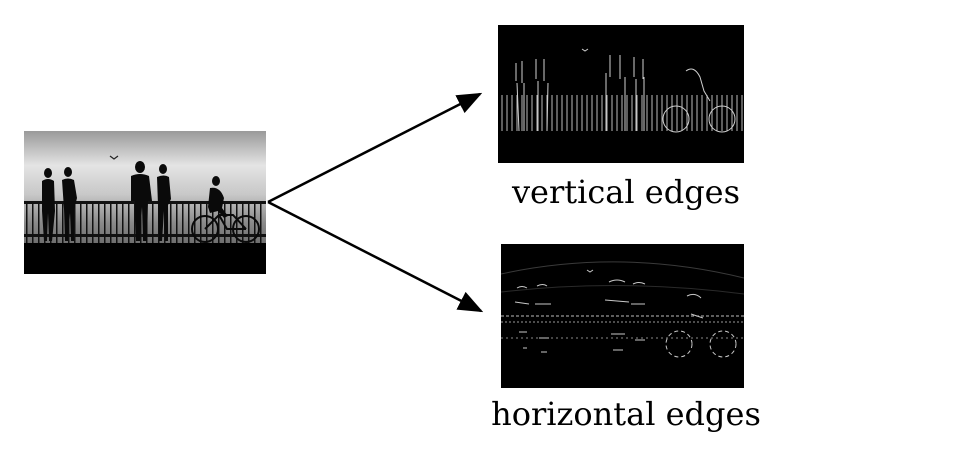 The image size is (953, 456). What do you see at coordinates (622, 300) in the screenshot?
I see `horizontal-edge-lines` at bounding box center [622, 300].